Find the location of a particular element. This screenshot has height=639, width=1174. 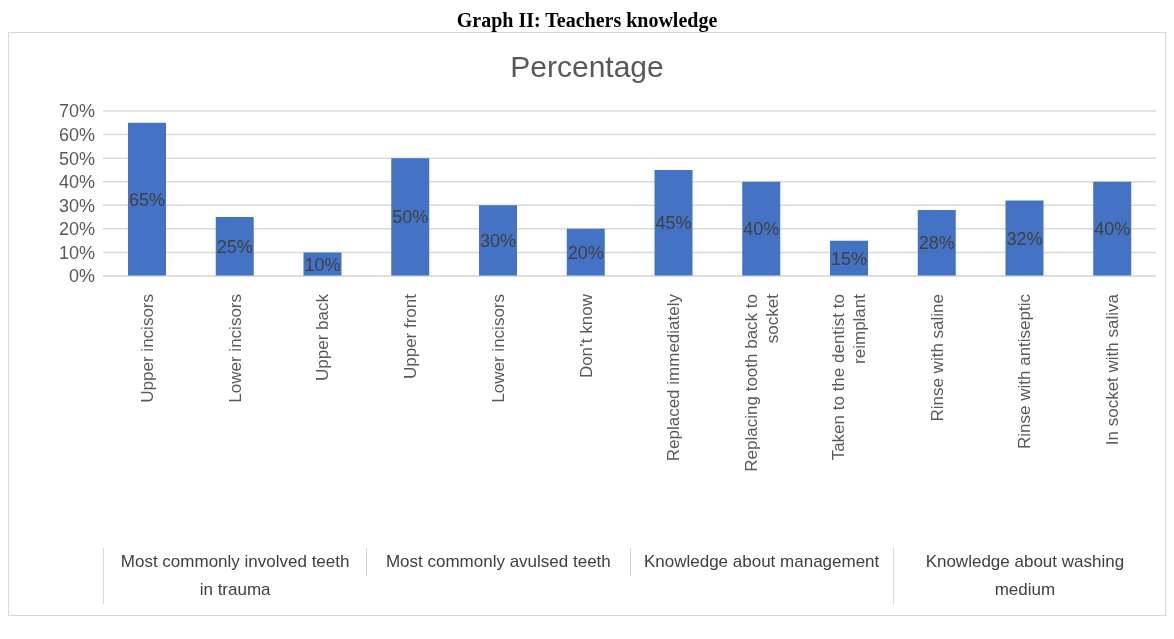

text: Knowledge about management is located at coordinates (761, 562).